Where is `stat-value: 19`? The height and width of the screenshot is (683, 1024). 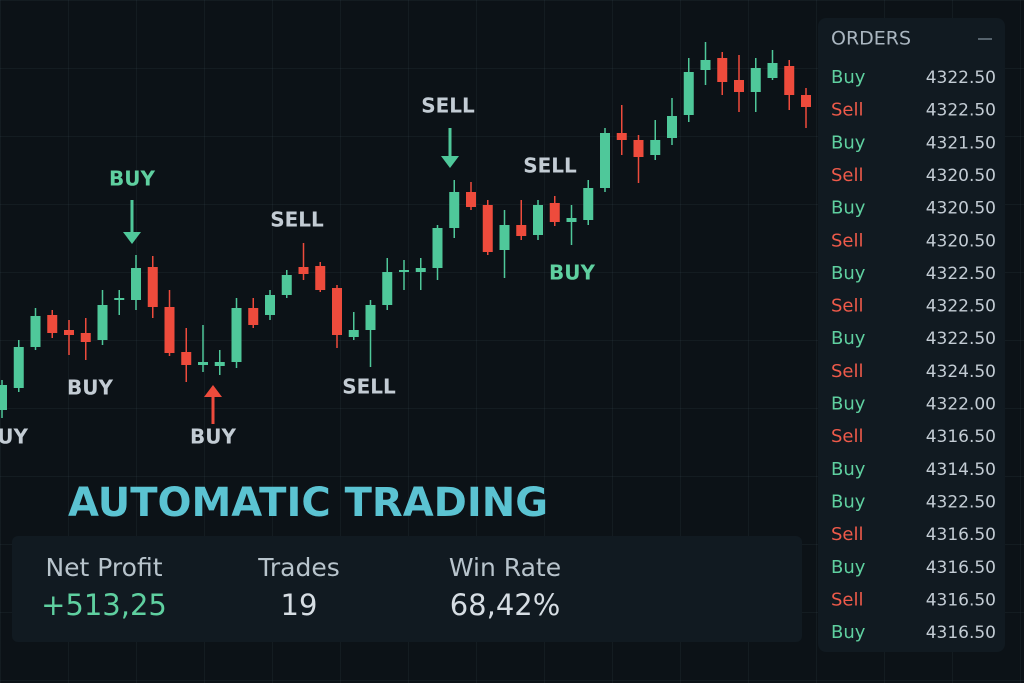
stat-value: 19 is located at coordinates (299, 605).